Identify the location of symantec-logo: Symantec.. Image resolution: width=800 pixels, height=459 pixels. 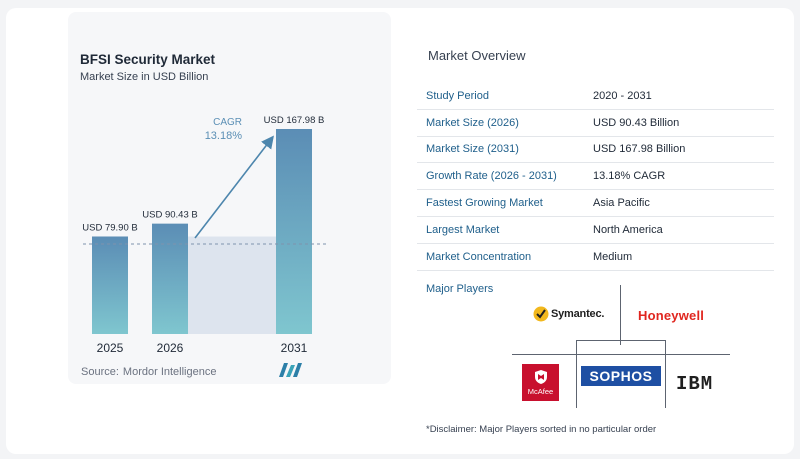
(568, 314).